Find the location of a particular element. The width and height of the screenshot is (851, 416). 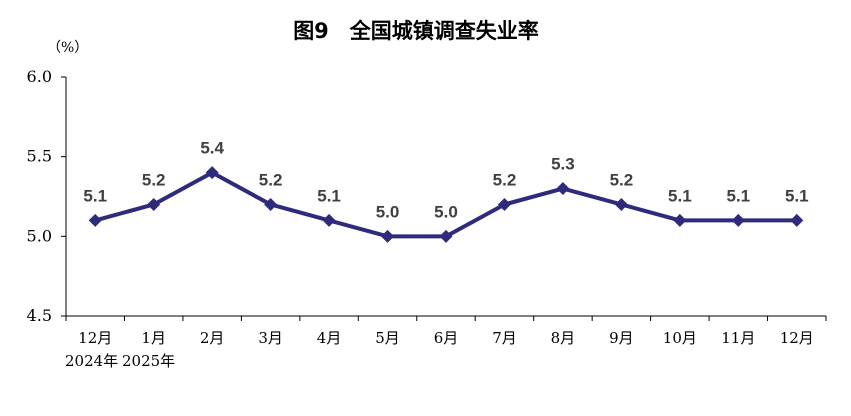

y-axis-unit: （%） is located at coordinates (67, 48).